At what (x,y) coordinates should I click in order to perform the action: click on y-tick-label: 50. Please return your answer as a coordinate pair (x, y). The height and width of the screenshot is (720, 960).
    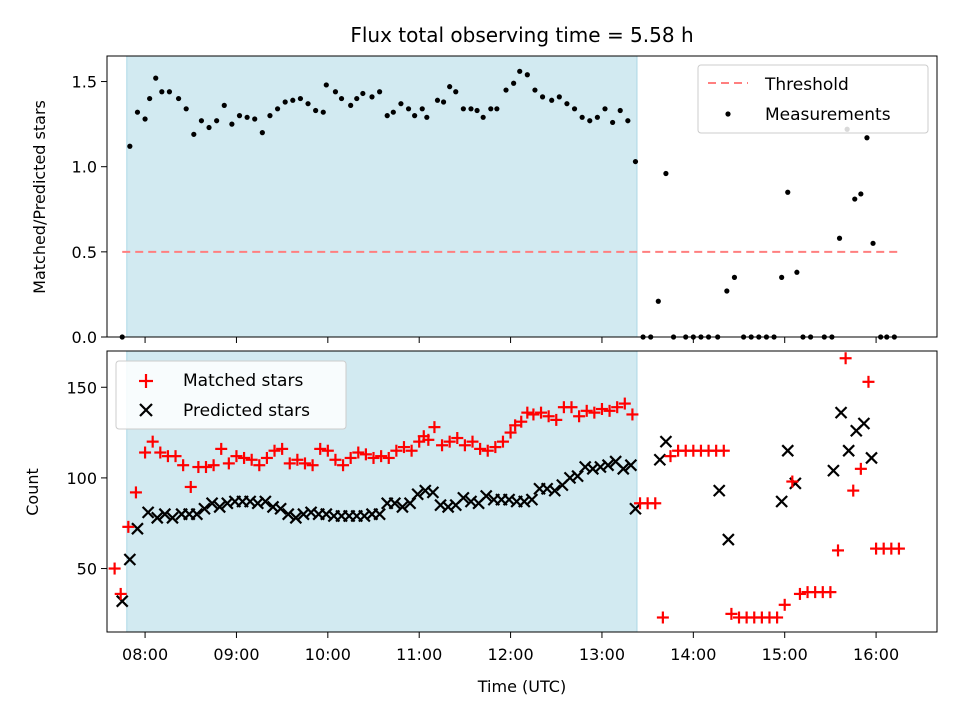
    Looking at the image, I should click on (87, 569).